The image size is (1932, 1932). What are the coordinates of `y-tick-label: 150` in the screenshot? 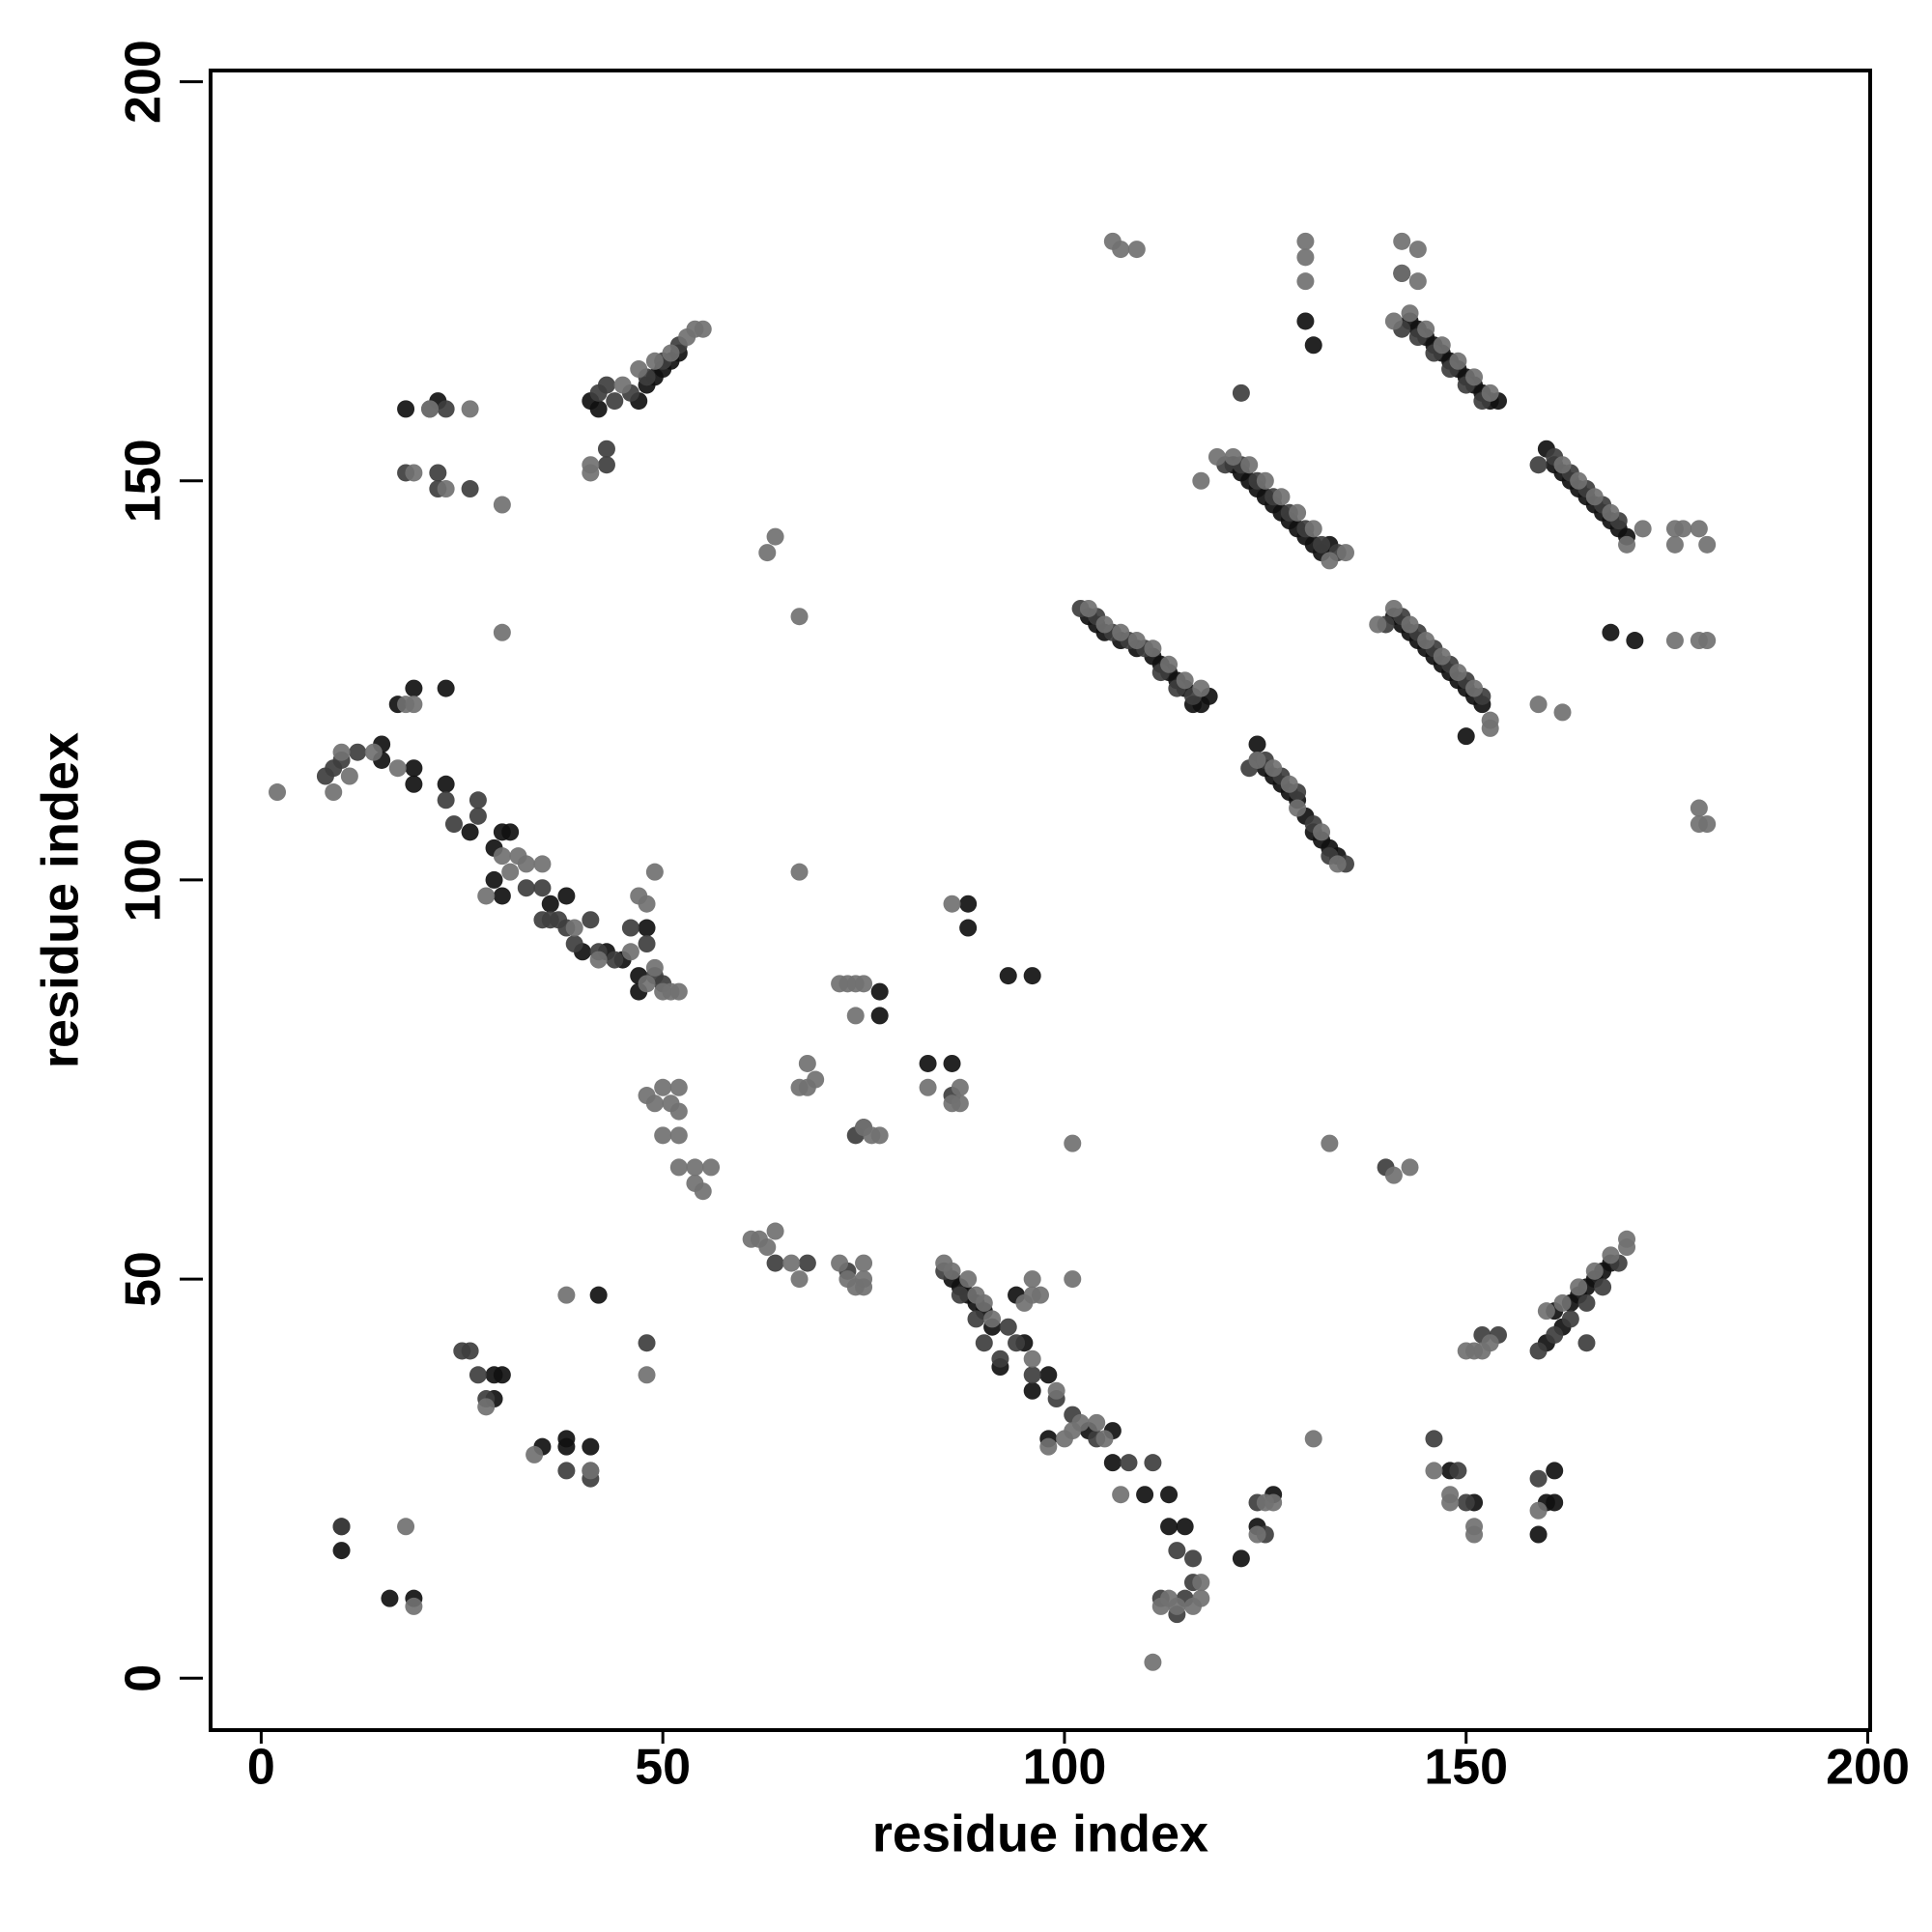 It's located at (144, 481).